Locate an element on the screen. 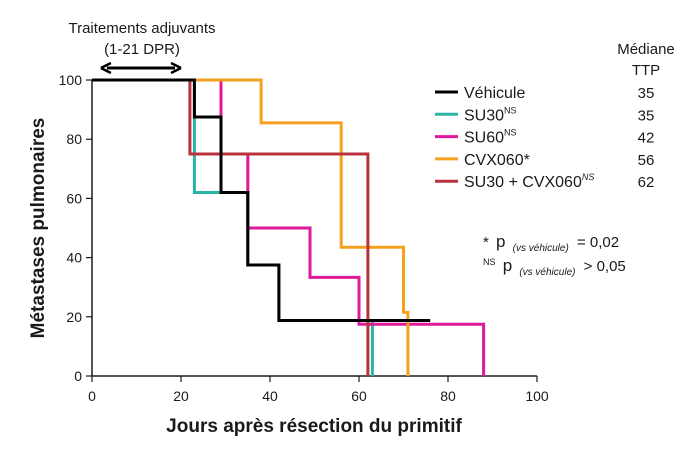 This screenshot has height=457, width=700. x-tick-label: 60 is located at coordinates (359, 396).